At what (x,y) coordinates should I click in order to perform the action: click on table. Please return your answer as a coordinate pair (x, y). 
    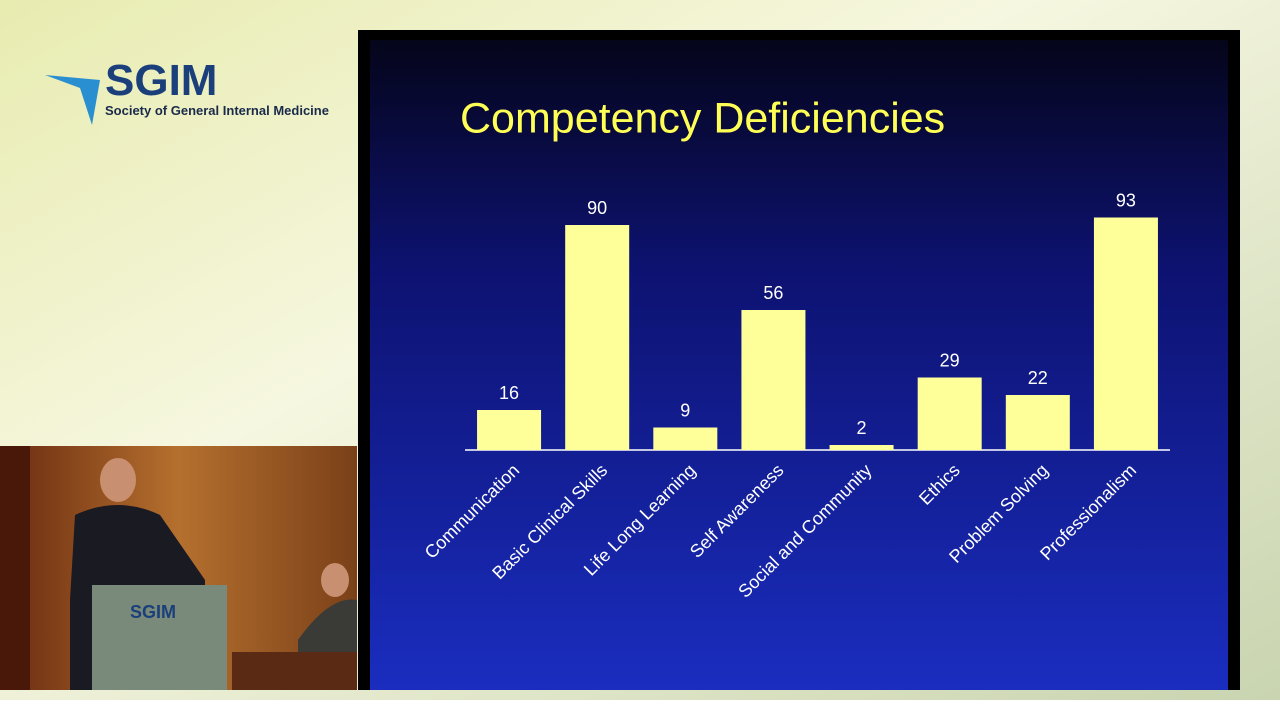
    Looking at the image, I should click on (294, 671).